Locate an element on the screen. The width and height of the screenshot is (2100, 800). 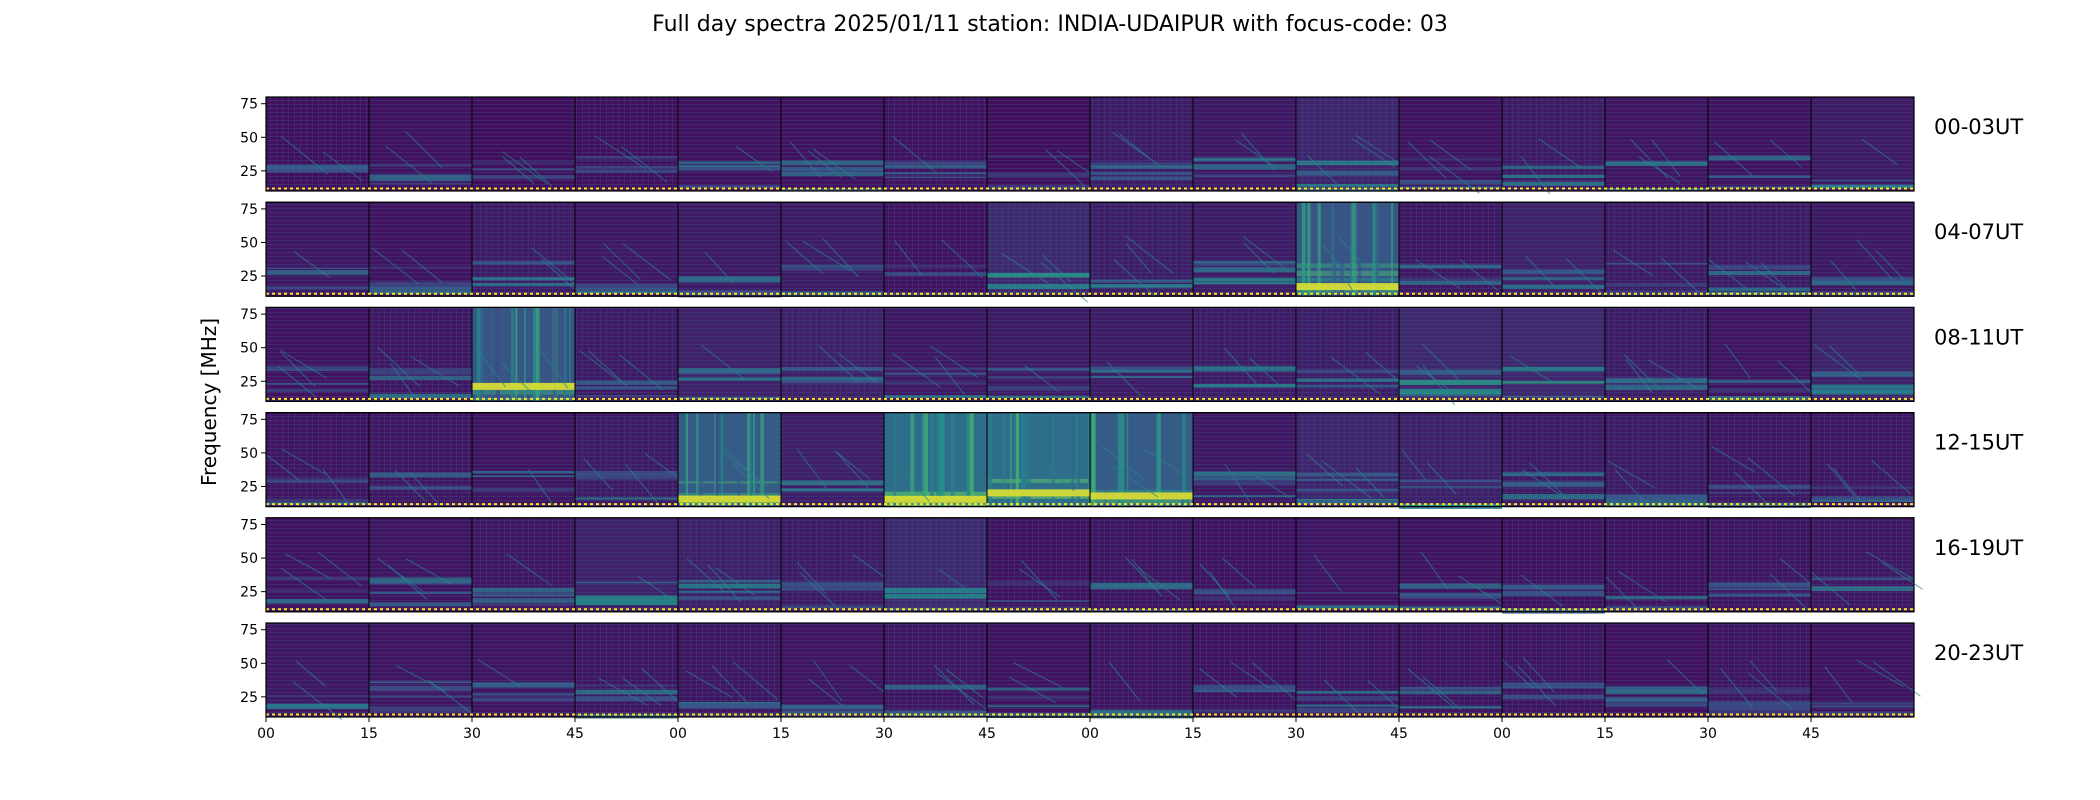
spectra-row: 75 50 25 00-03UT is located at coordinates (1131, 145).